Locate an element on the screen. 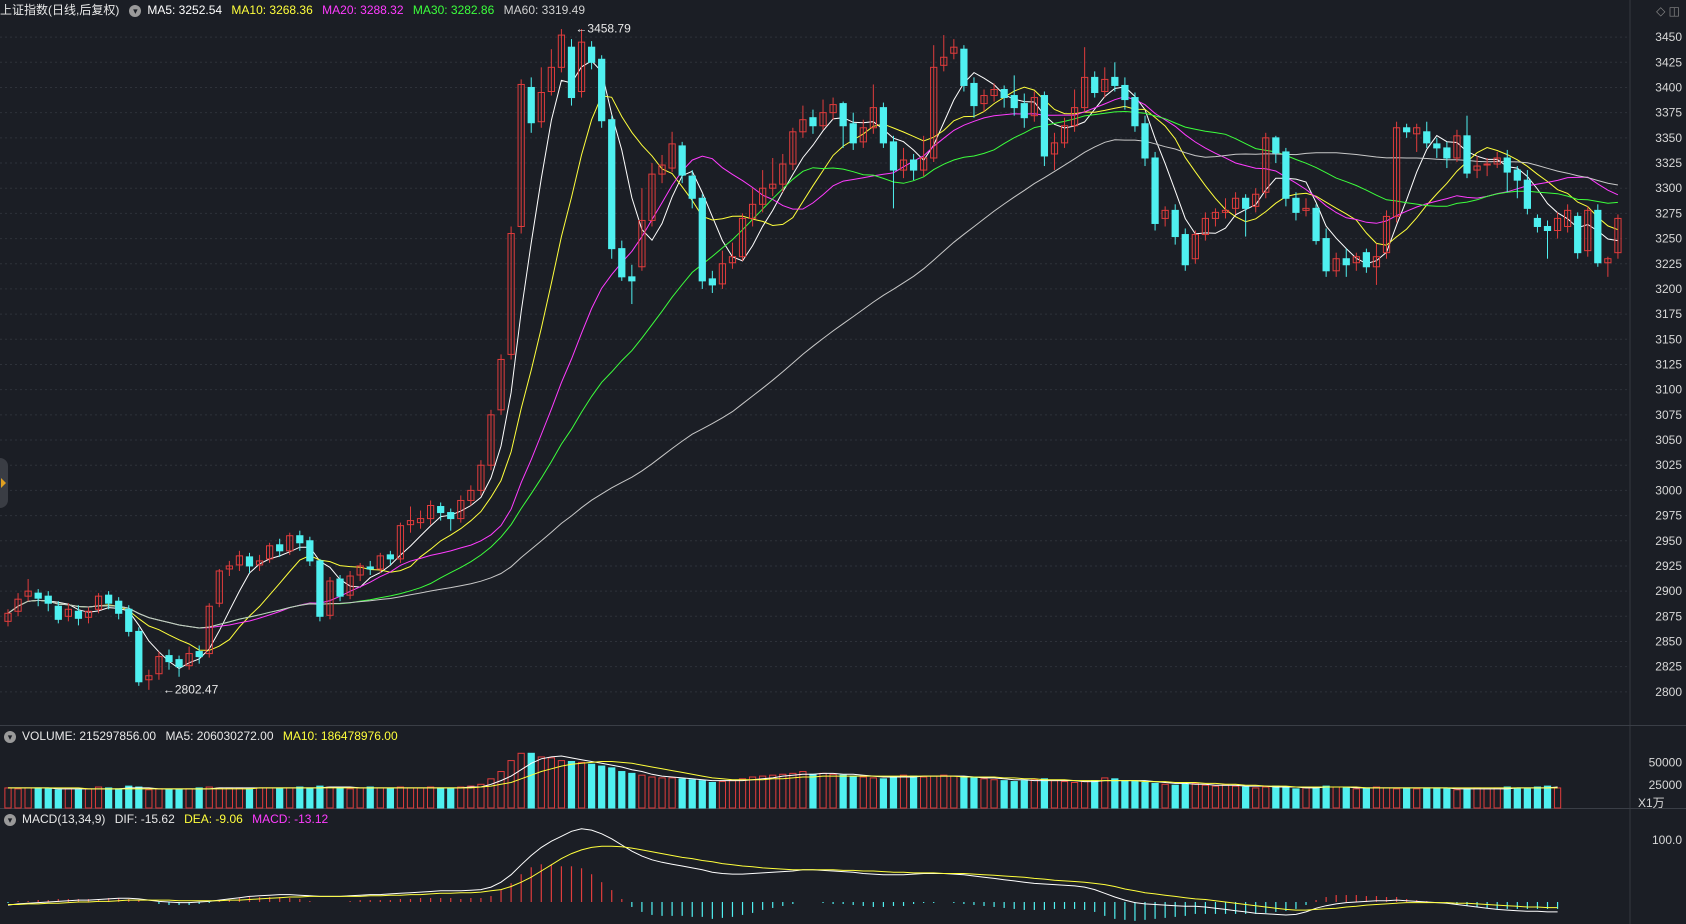 This screenshot has width=1686, height=924. y-tick-label: 2900 is located at coordinates (1668, 591).